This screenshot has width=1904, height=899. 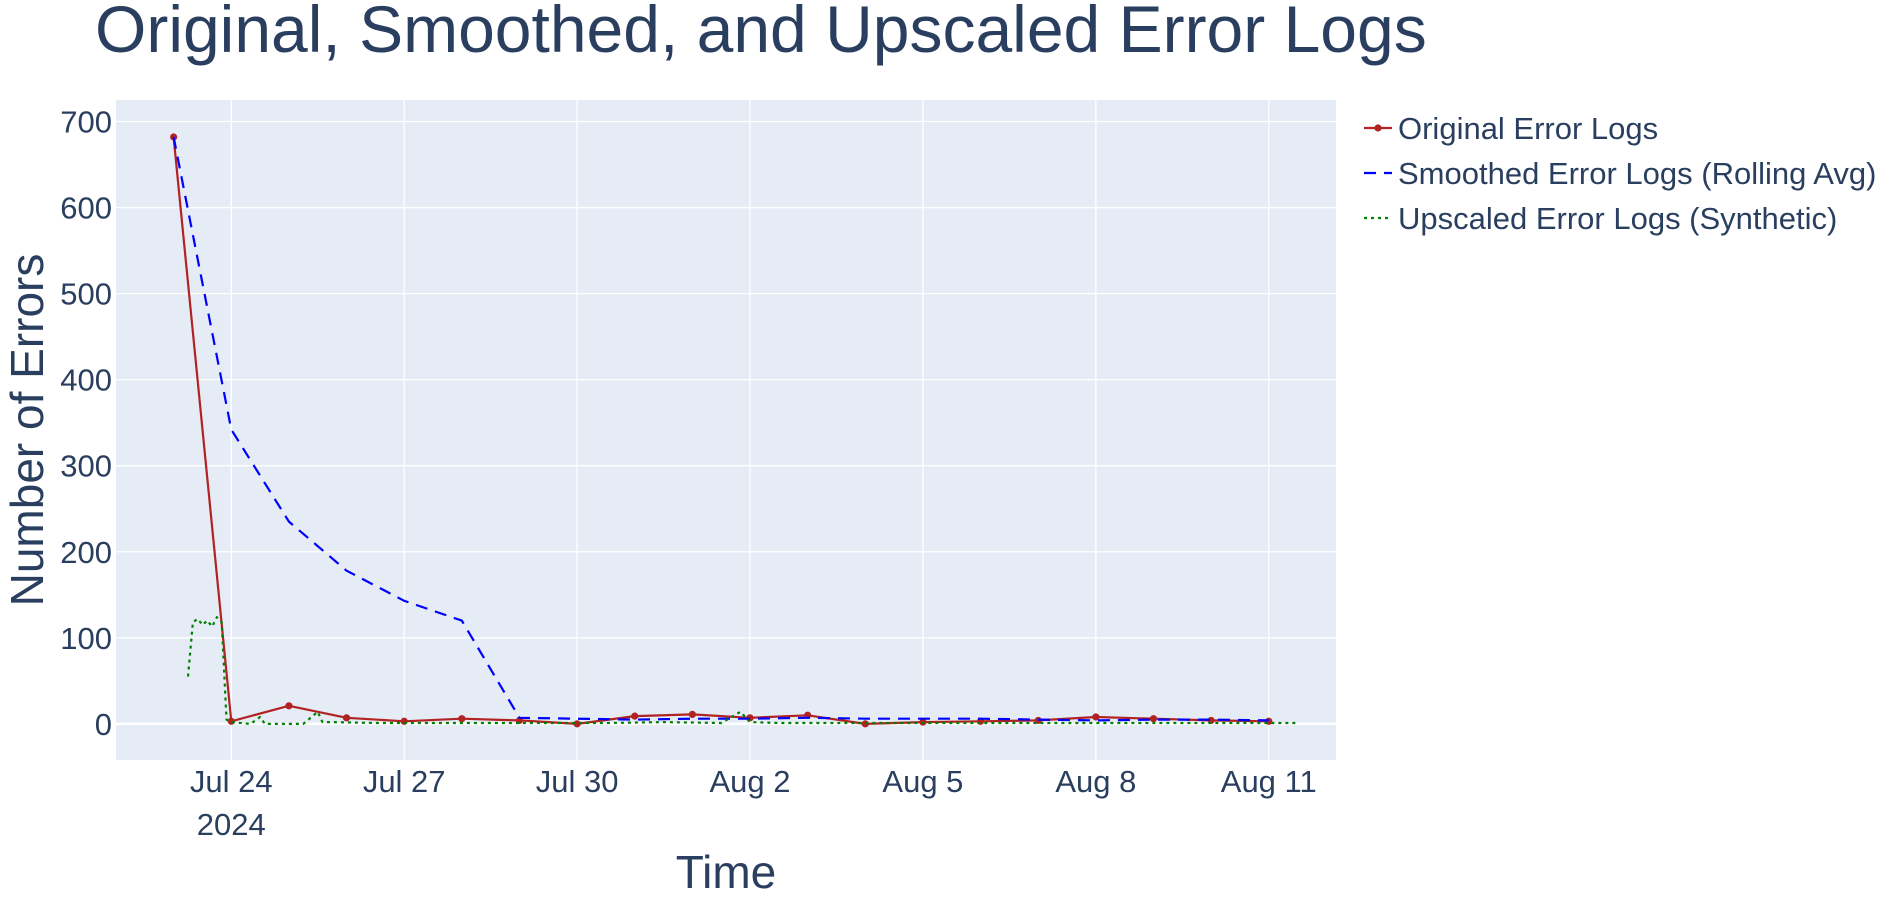 What do you see at coordinates (86, 552) in the screenshot?
I see `y-tick-label: 200` at bounding box center [86, 552].